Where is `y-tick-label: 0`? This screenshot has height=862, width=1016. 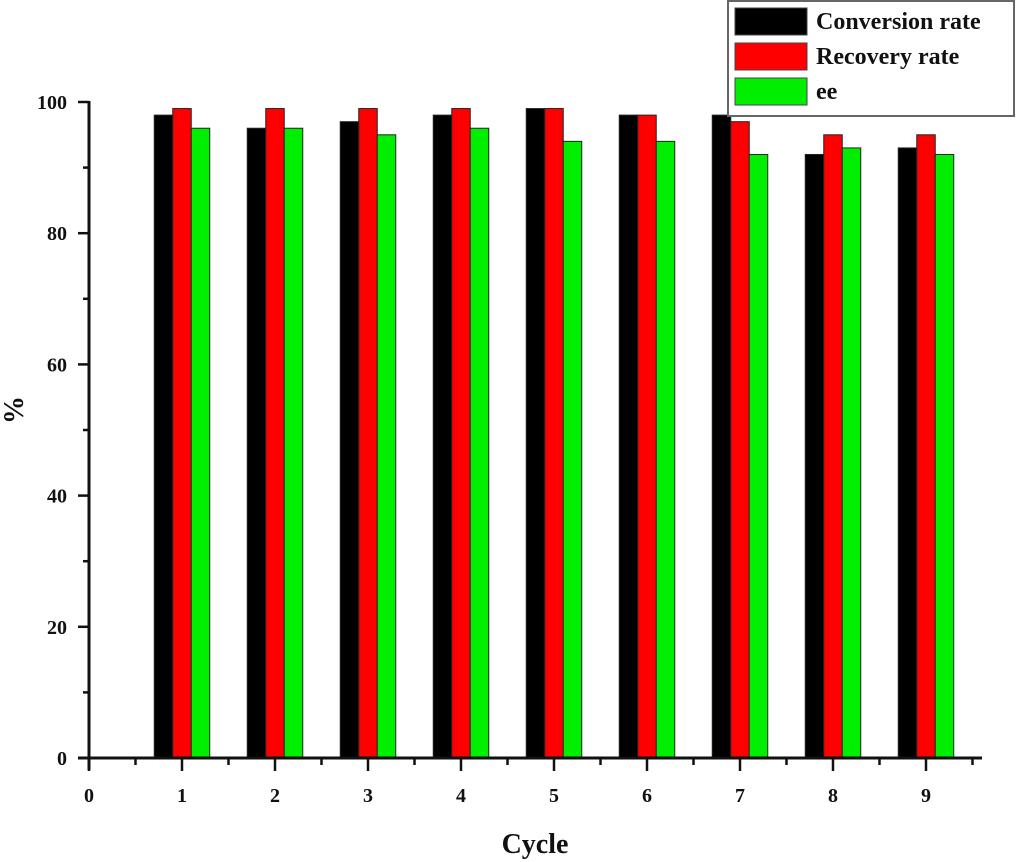
y-tick-label: 0 is located at coordinates (62, 759).